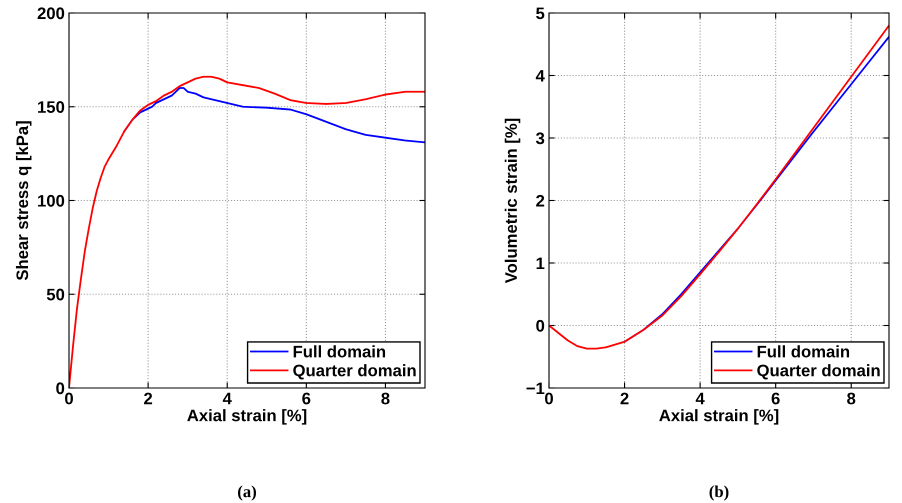  I want to click on text: (b), so click(719, 493).